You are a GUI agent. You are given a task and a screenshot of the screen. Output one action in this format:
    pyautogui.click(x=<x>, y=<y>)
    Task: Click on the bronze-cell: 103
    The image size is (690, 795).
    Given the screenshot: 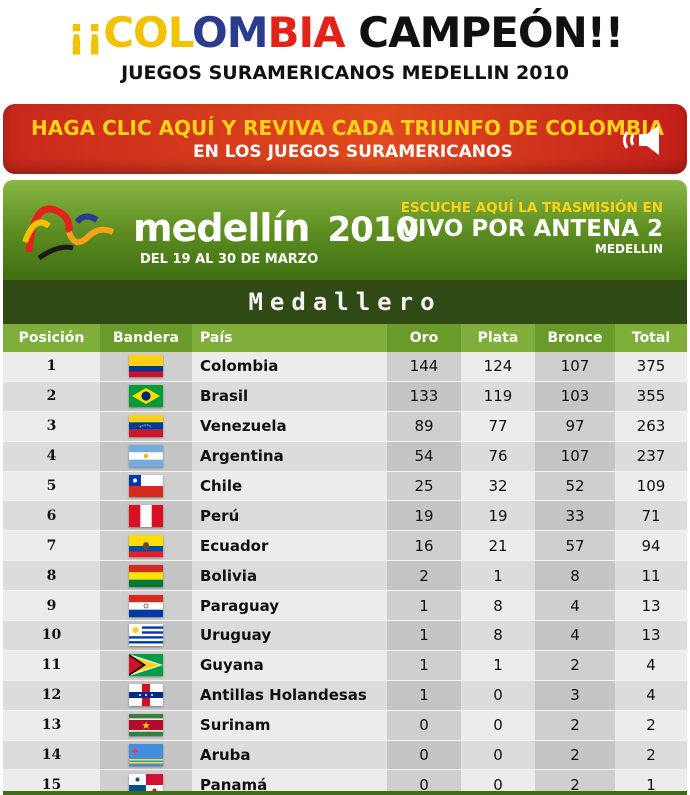 What is the action you would take?
    pyautogui.click(x=575, y=396)
    